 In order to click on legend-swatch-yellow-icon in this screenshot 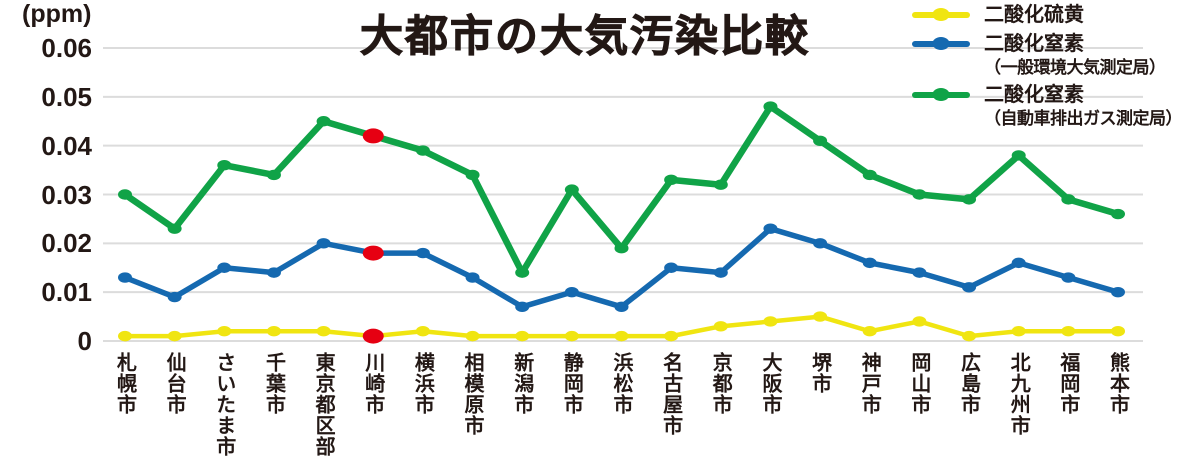, I will do `click(941, 15)`.